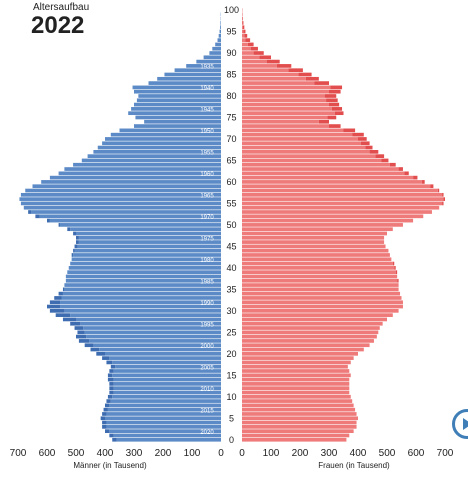  I want to click on x-axis-label-men: Männer (in Tausend), so click(110, 465).